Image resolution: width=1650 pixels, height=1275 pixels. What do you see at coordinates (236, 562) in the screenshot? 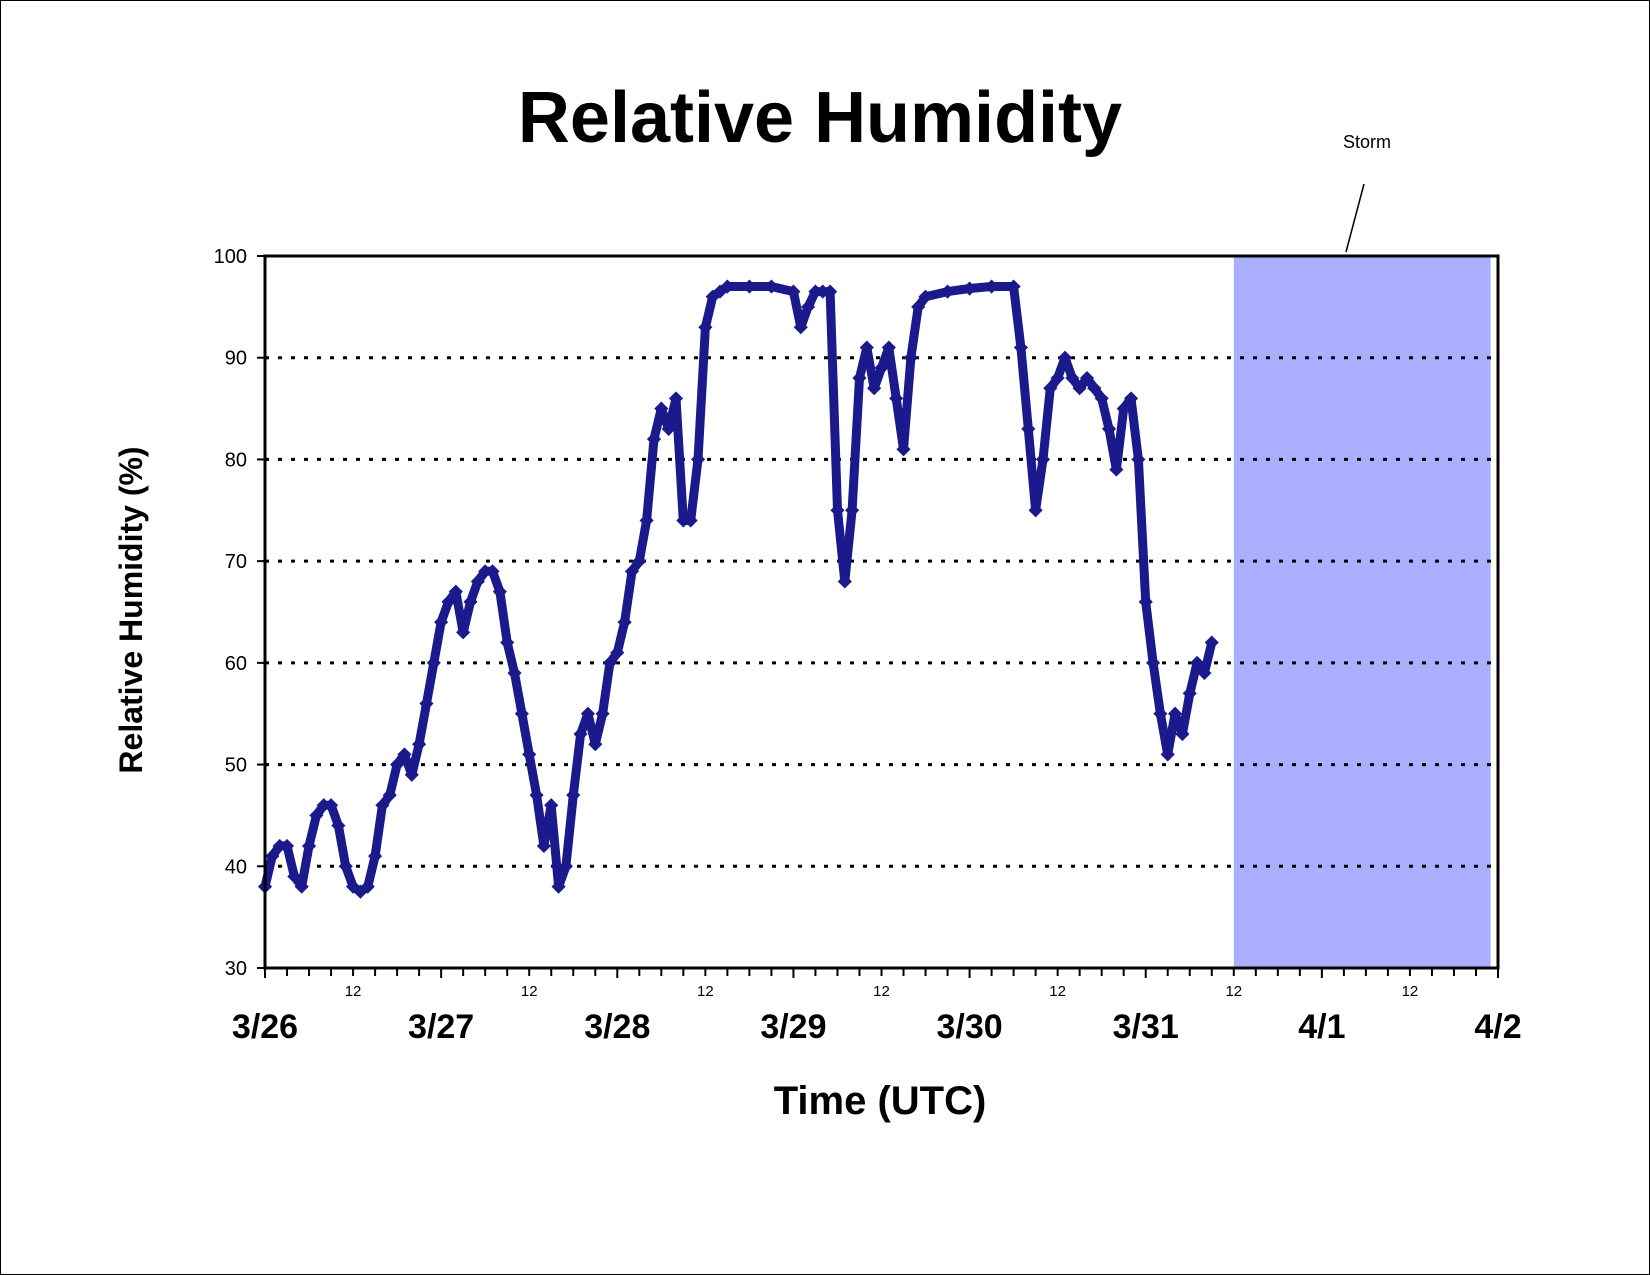
I see `y-tick-label-70: 70` at bounding box center [236, 562].